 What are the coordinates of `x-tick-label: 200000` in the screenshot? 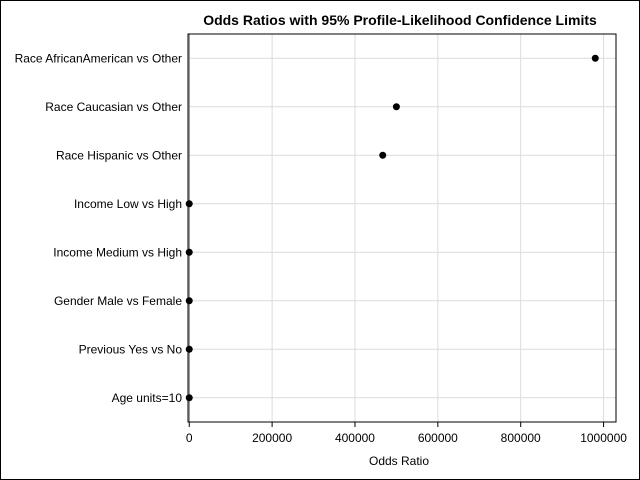 It's located at (272, 438).